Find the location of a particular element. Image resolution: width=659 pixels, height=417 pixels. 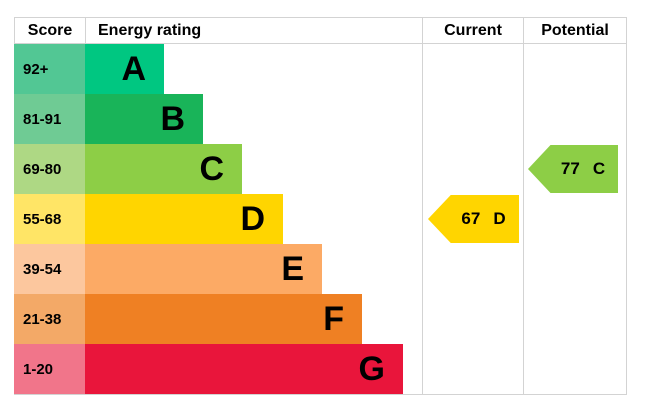

band-row-c: 69-80 C is located at coordinates (320, 169).